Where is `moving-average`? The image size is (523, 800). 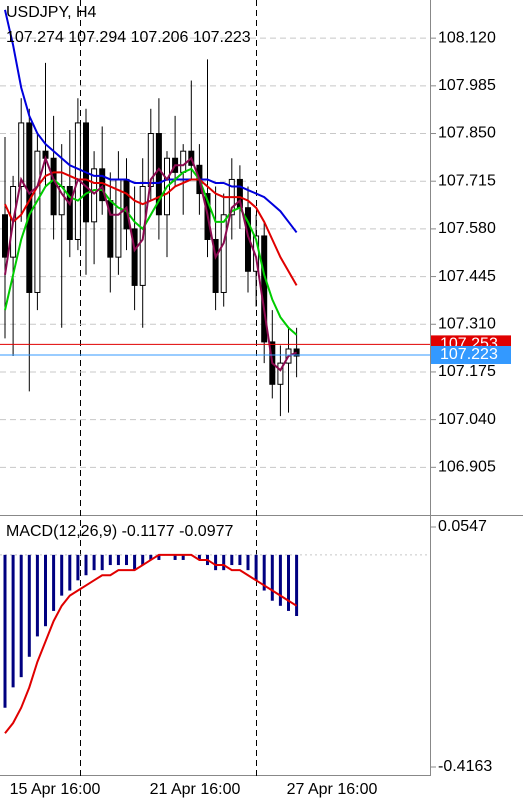
moving-average is located at coordinates (151, 228).